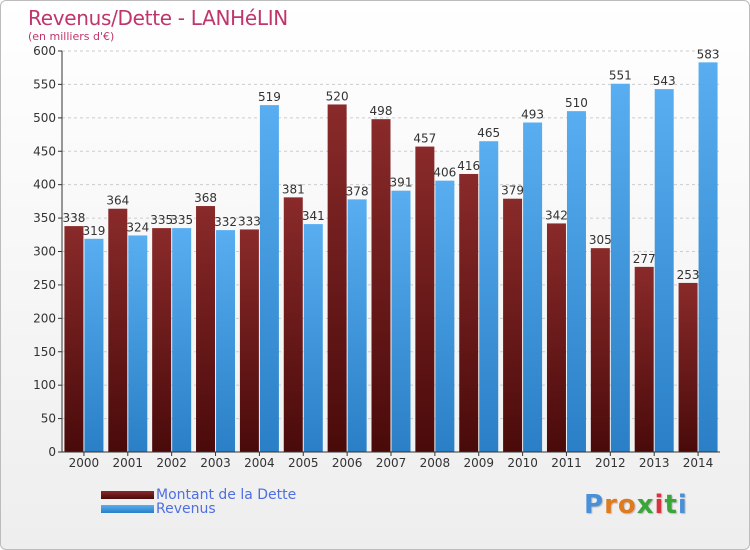  I want to click on data-label-dette: 457, so click(424, 139).